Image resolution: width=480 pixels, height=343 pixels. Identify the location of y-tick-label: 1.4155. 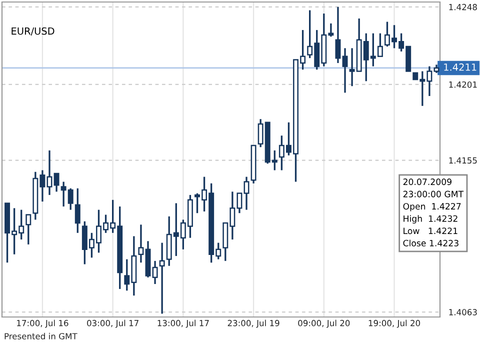
(463, 160).